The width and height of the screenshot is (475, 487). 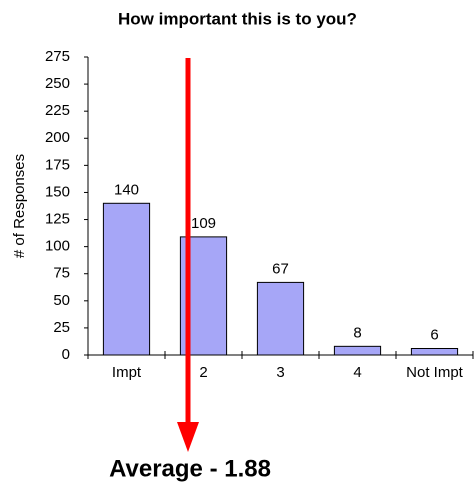 What do you see at coordinates (61, 273) in the screenshot?
I see `y-tick-label: 75` at bounding box center [61, 273].